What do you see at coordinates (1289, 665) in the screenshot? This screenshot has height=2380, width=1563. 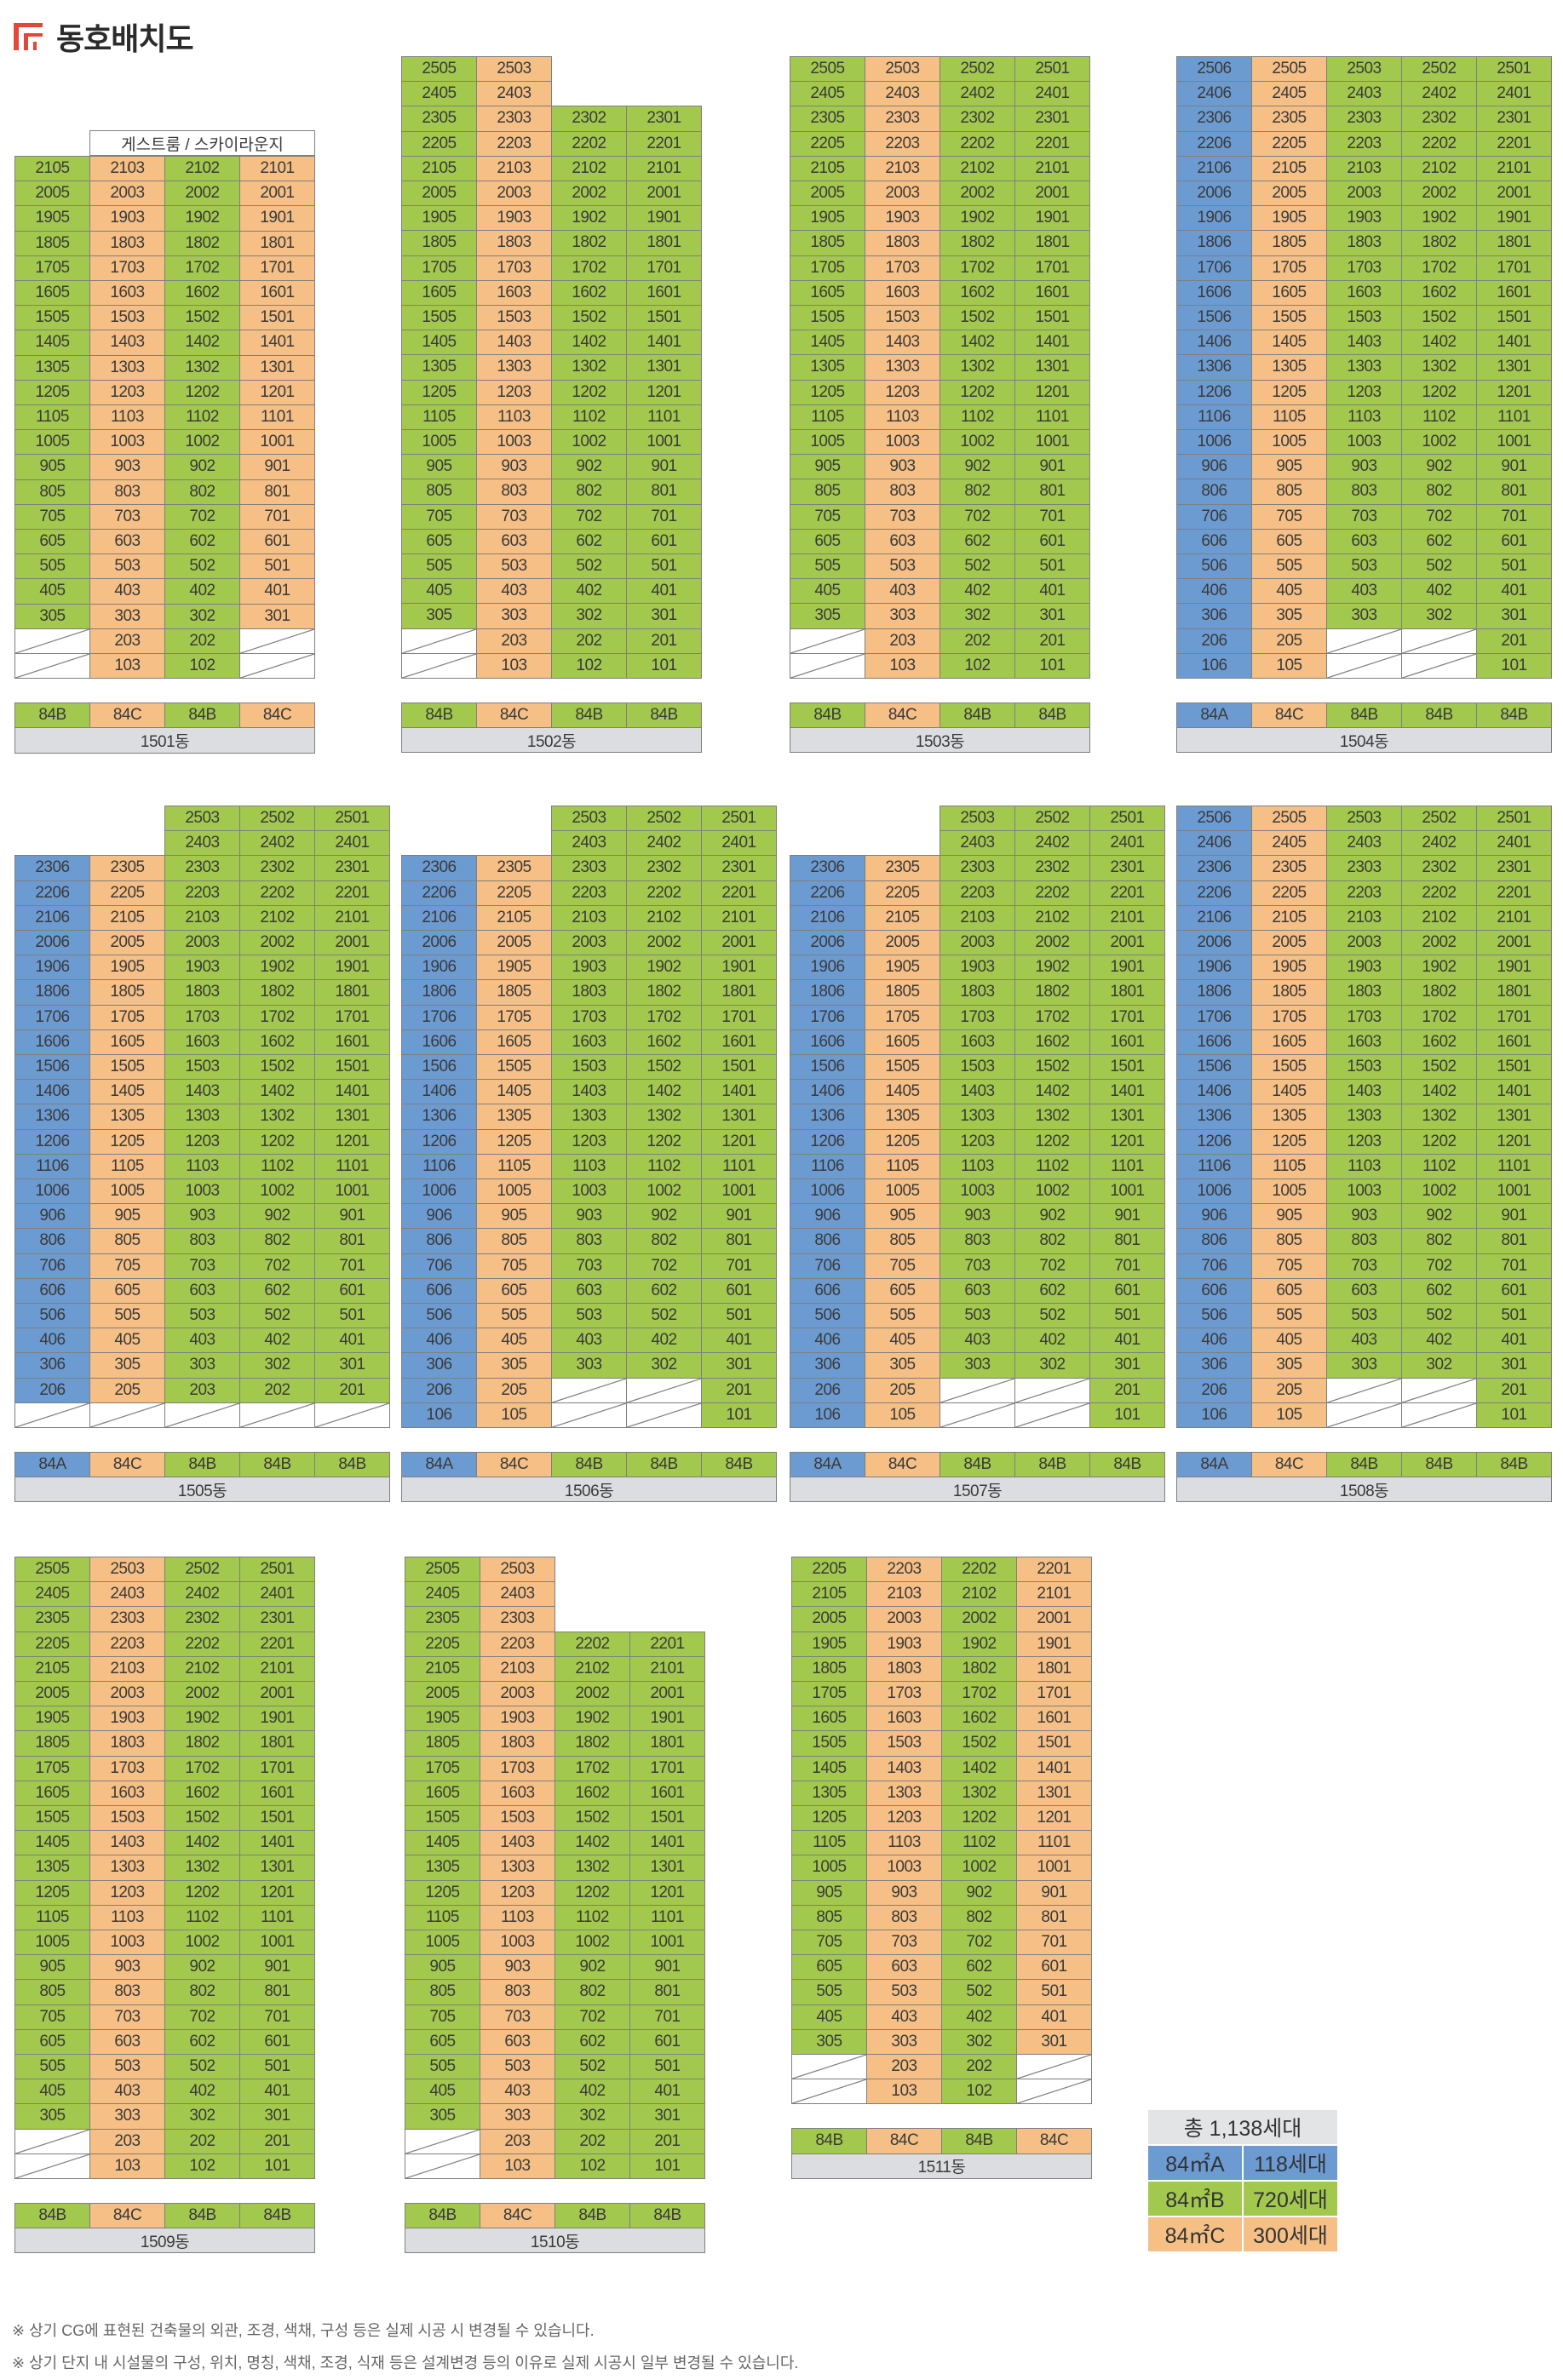 I see `unit-cell: 105` at bounding box center [1289, 665].